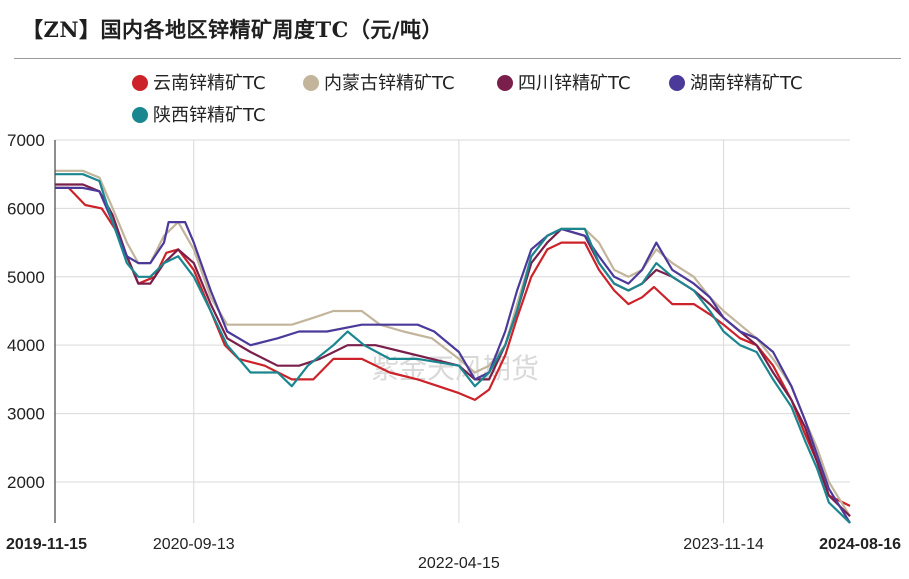 The height and width of the screenshot is (579, 909). What do you see at coordinates (233, 29) in the screenshot?
I see `chart-title: 【ZN】国内各地区锌精矿周度TC（元/吨）` at bounding box center [233, 29].